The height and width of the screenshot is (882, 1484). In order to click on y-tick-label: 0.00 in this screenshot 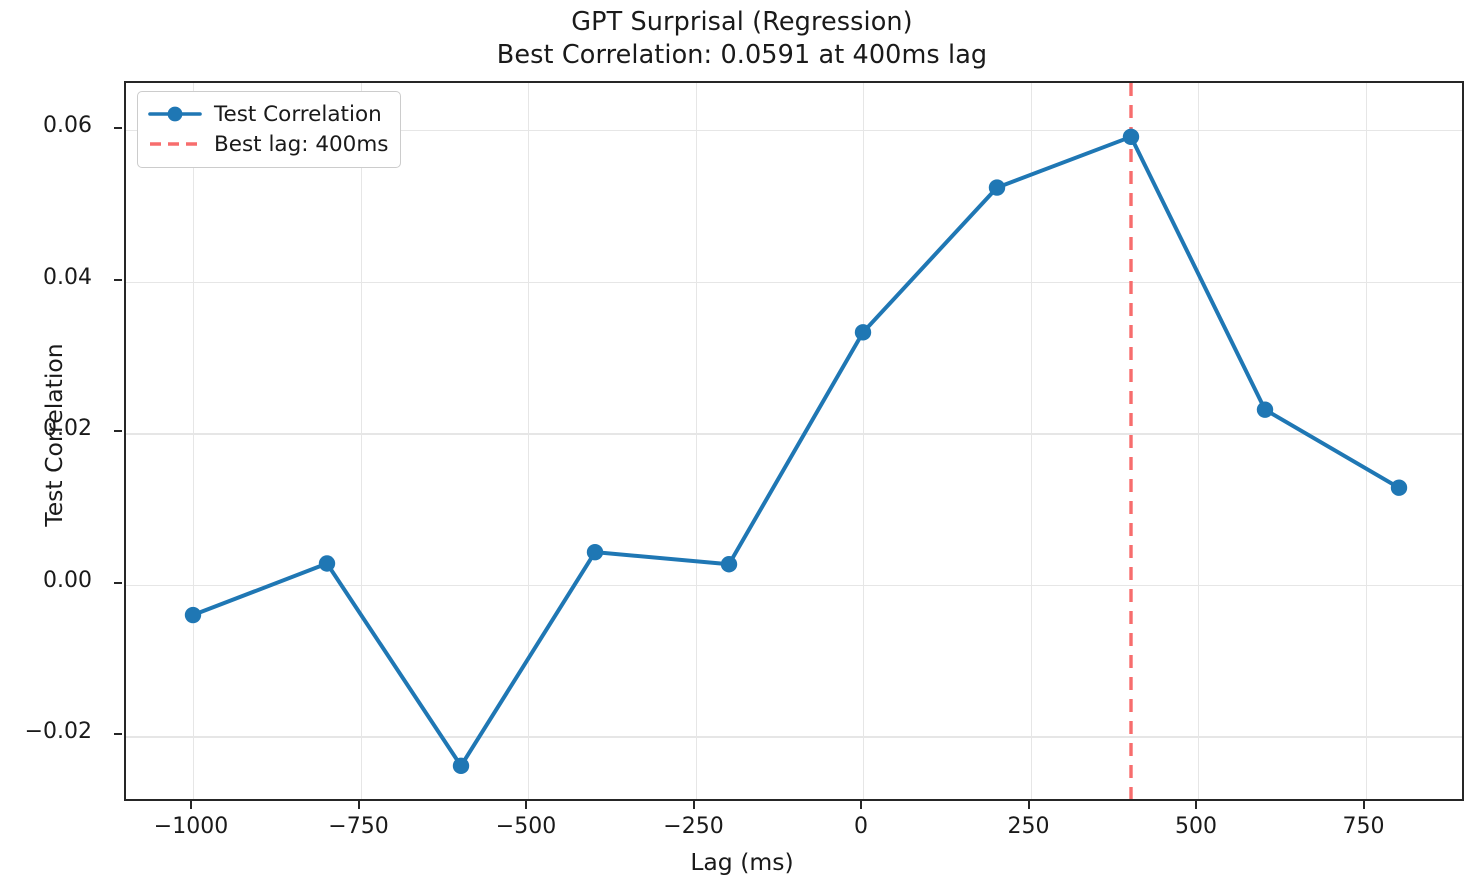, I will do `click(67, 580)`.